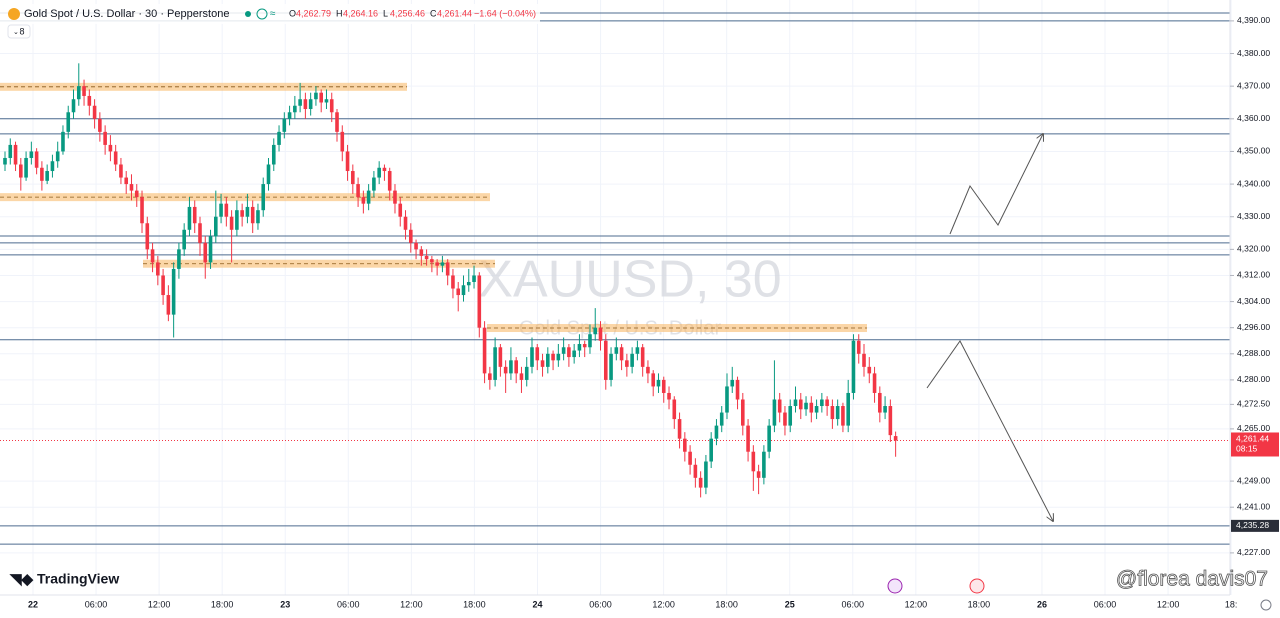 Image resolution: width=1280 pixels, height=618 pixels. Describe the element at coordinates (1253, 118) in the screenshot. I see `y-tick-label: 4,360.00` at that location.